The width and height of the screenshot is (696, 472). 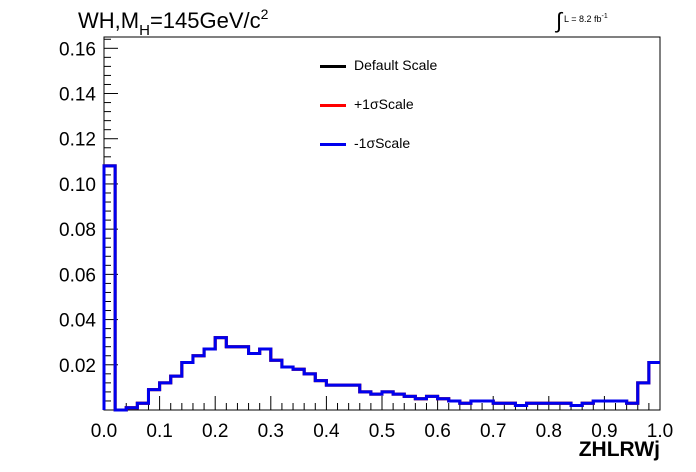 What do you see at coordinates (104, 431) in the screenshot?
I see `x-tick-label: 0.0` at bounding box center [104, 431].